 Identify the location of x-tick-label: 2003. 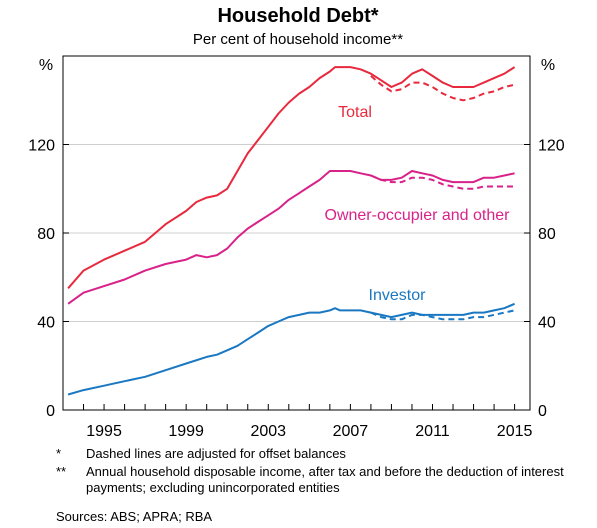
(268, 431).